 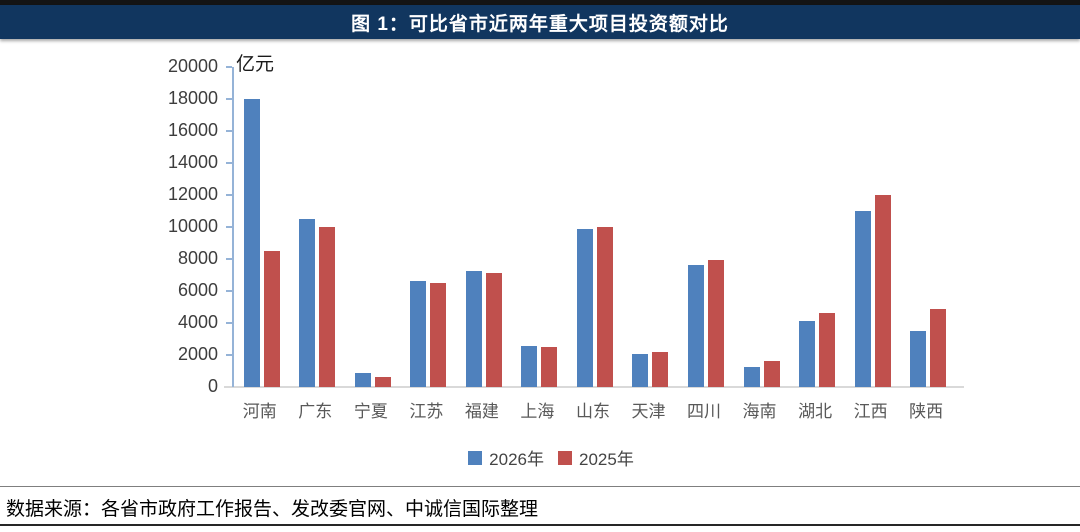 What do you see at coordinates (651, 227) in the screenshot?
I see `bar-group-天津` at bounding box center [651, 227].